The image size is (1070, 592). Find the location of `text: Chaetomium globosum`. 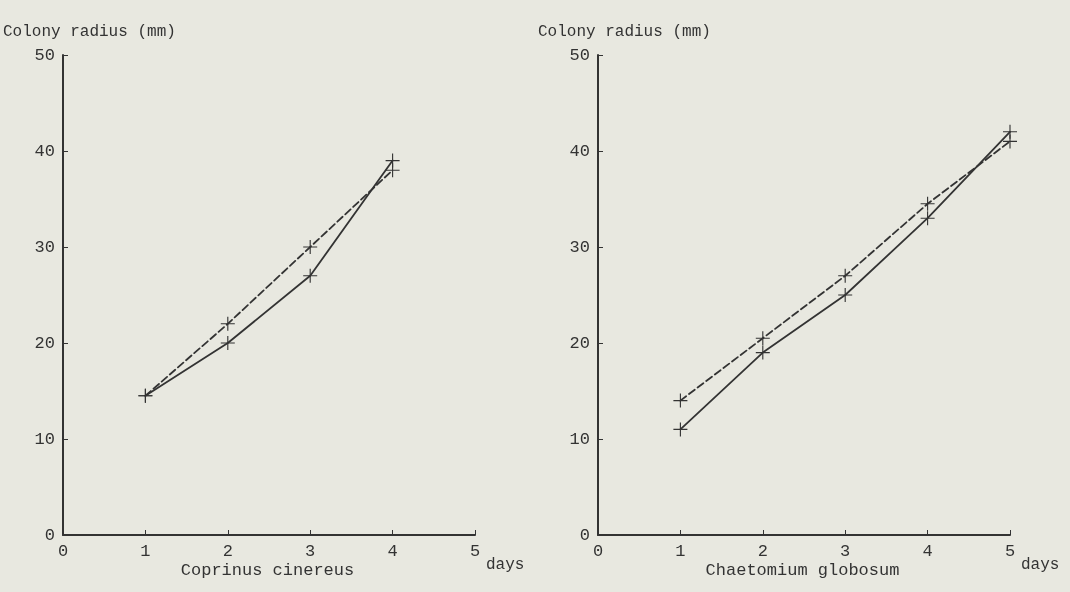

text: Chaetomium globosum is located at coordinates (802, 570).